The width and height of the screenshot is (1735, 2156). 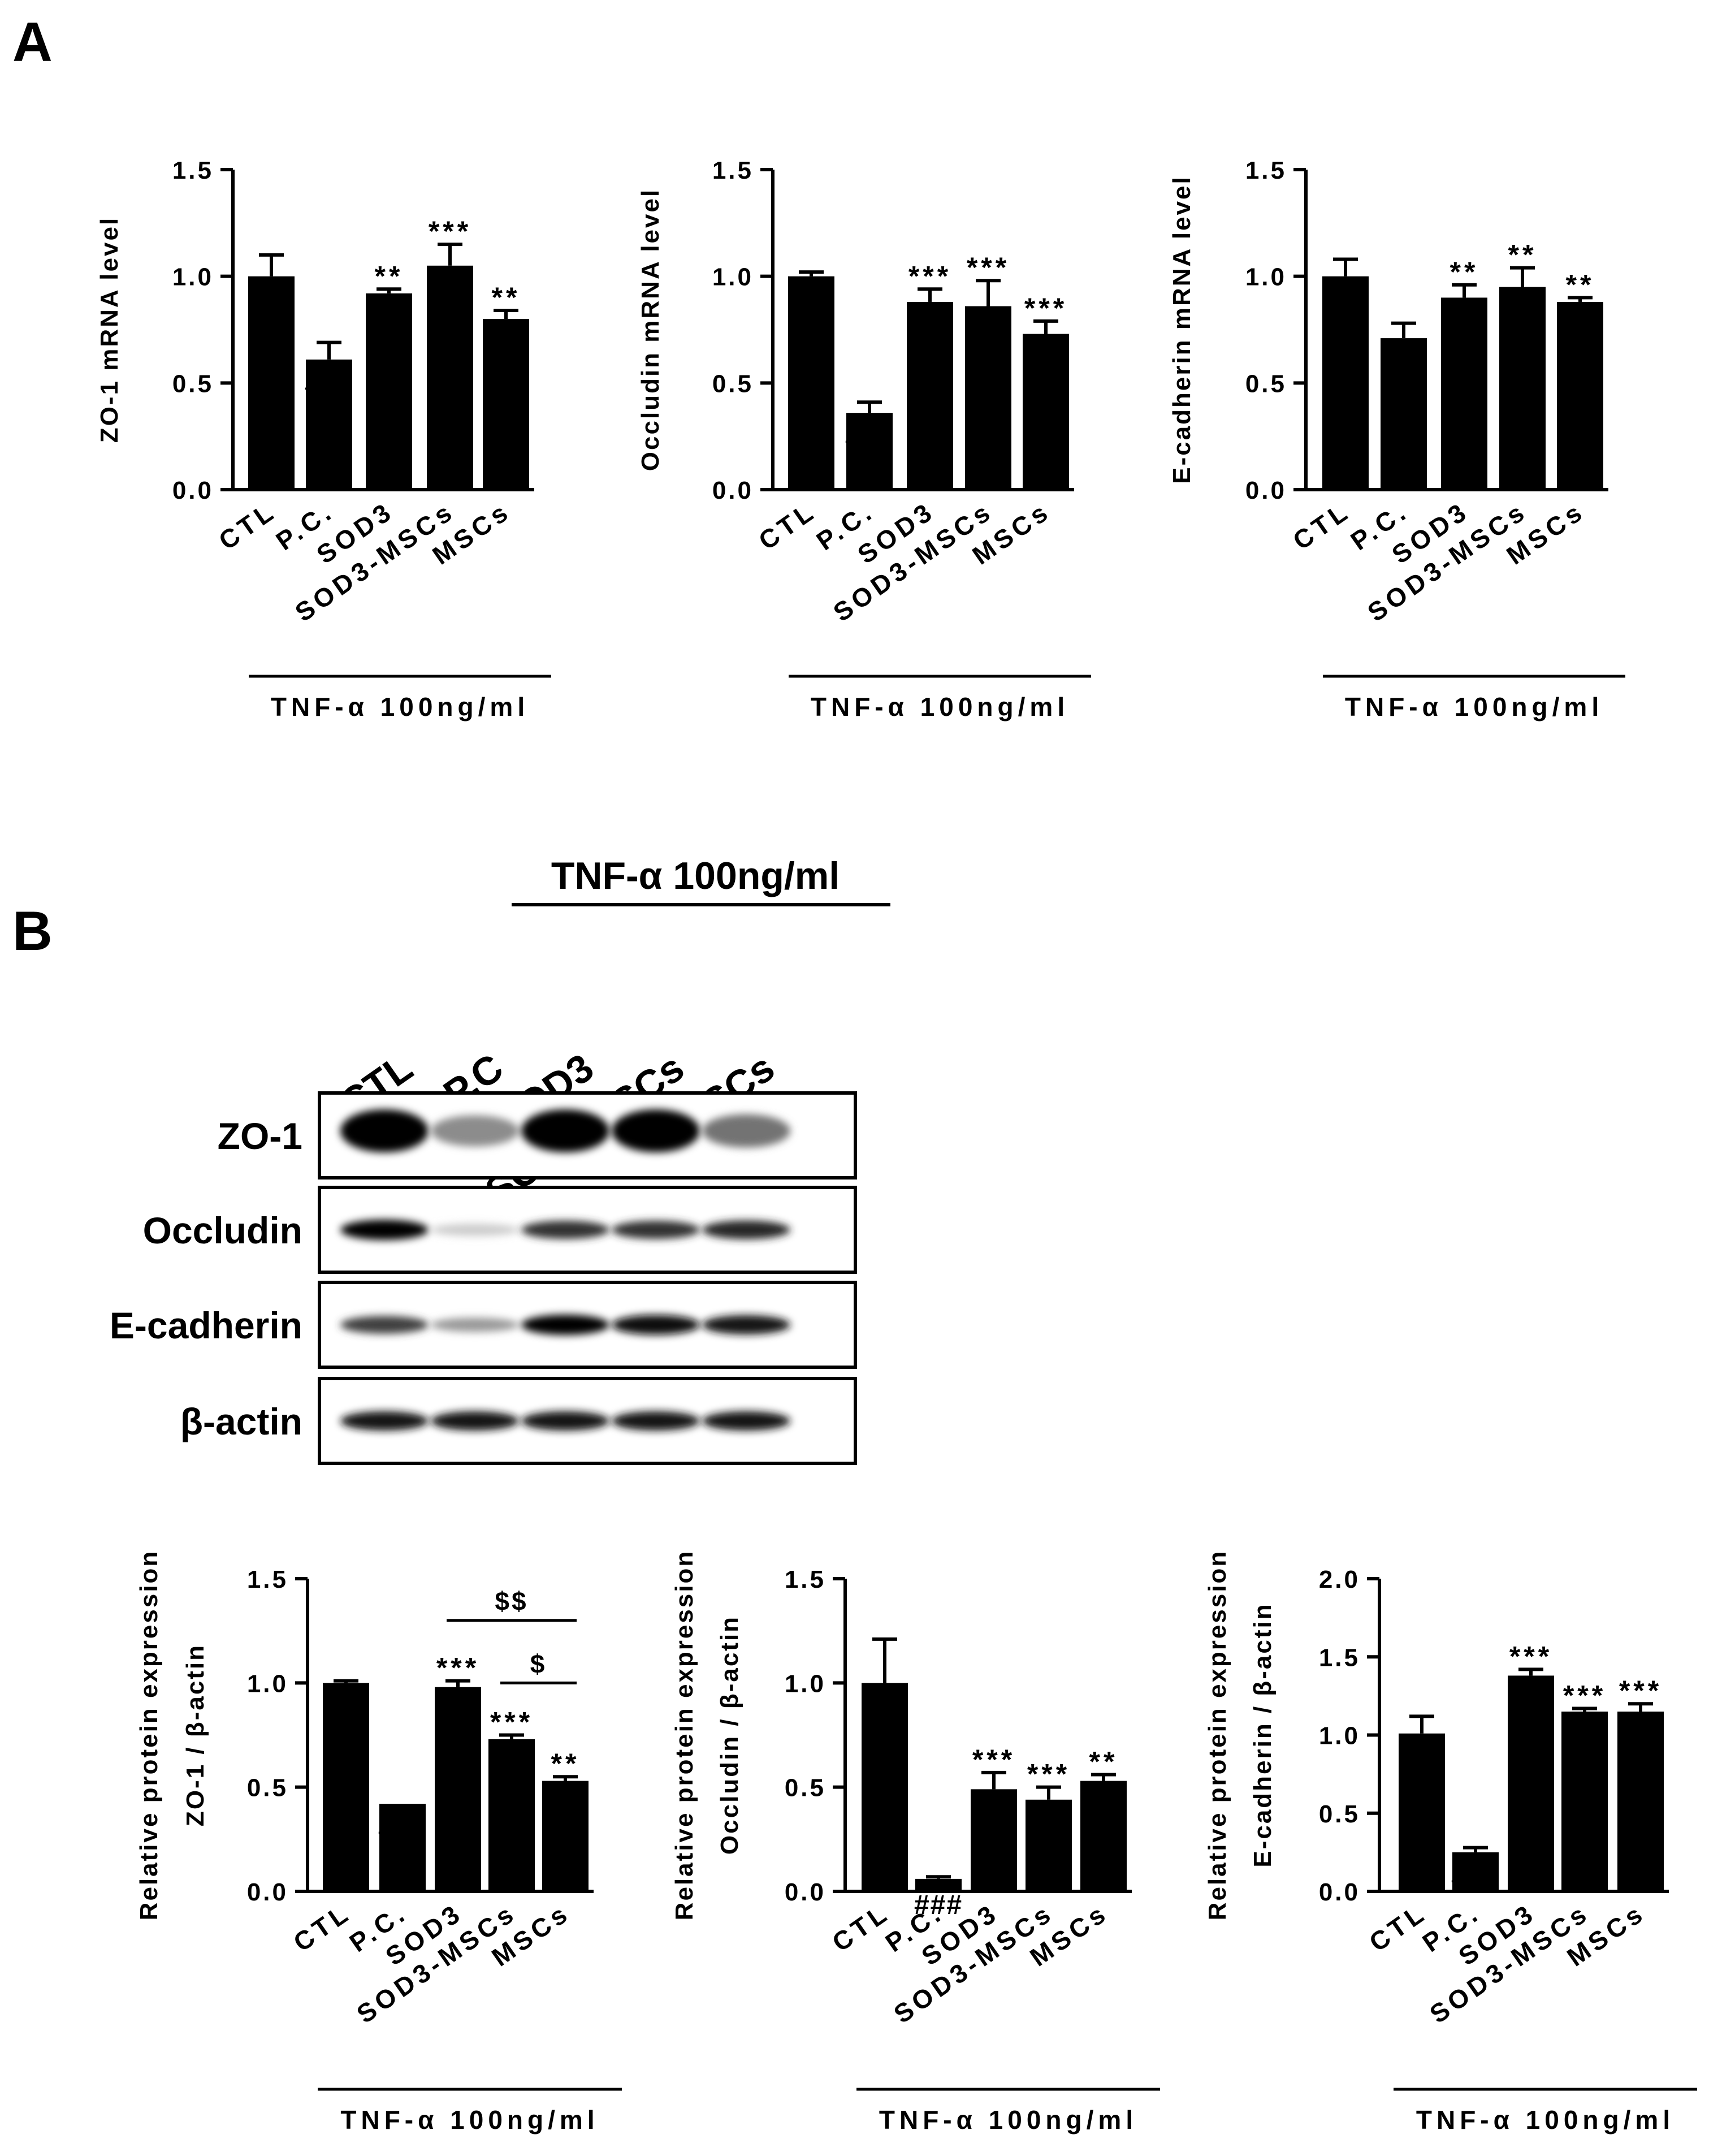 I want to click on y-axis-label: Occludin mRNA level, so click(x=650, y=329).